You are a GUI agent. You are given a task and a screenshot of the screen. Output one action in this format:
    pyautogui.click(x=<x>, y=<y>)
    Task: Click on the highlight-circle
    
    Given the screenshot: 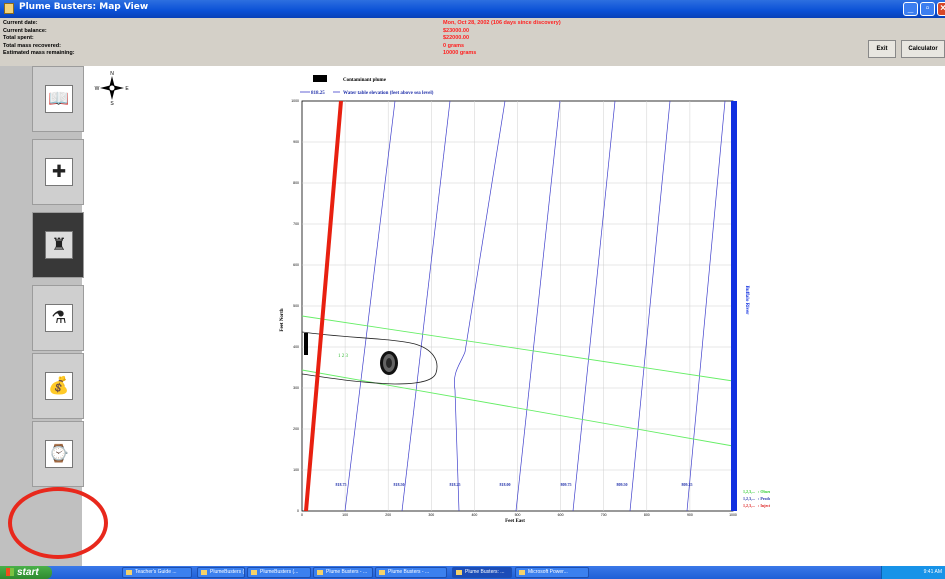 What is the action you would take?
    pyautogui.click(x=58, y=523)
    